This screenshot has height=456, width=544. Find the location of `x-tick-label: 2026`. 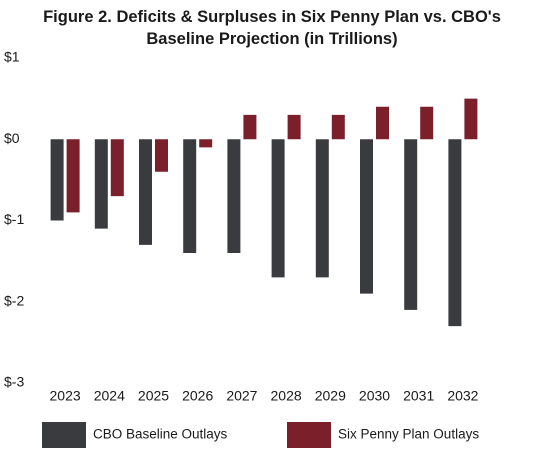

x-tick-label: 2026 is located at coordinates (197, 396).